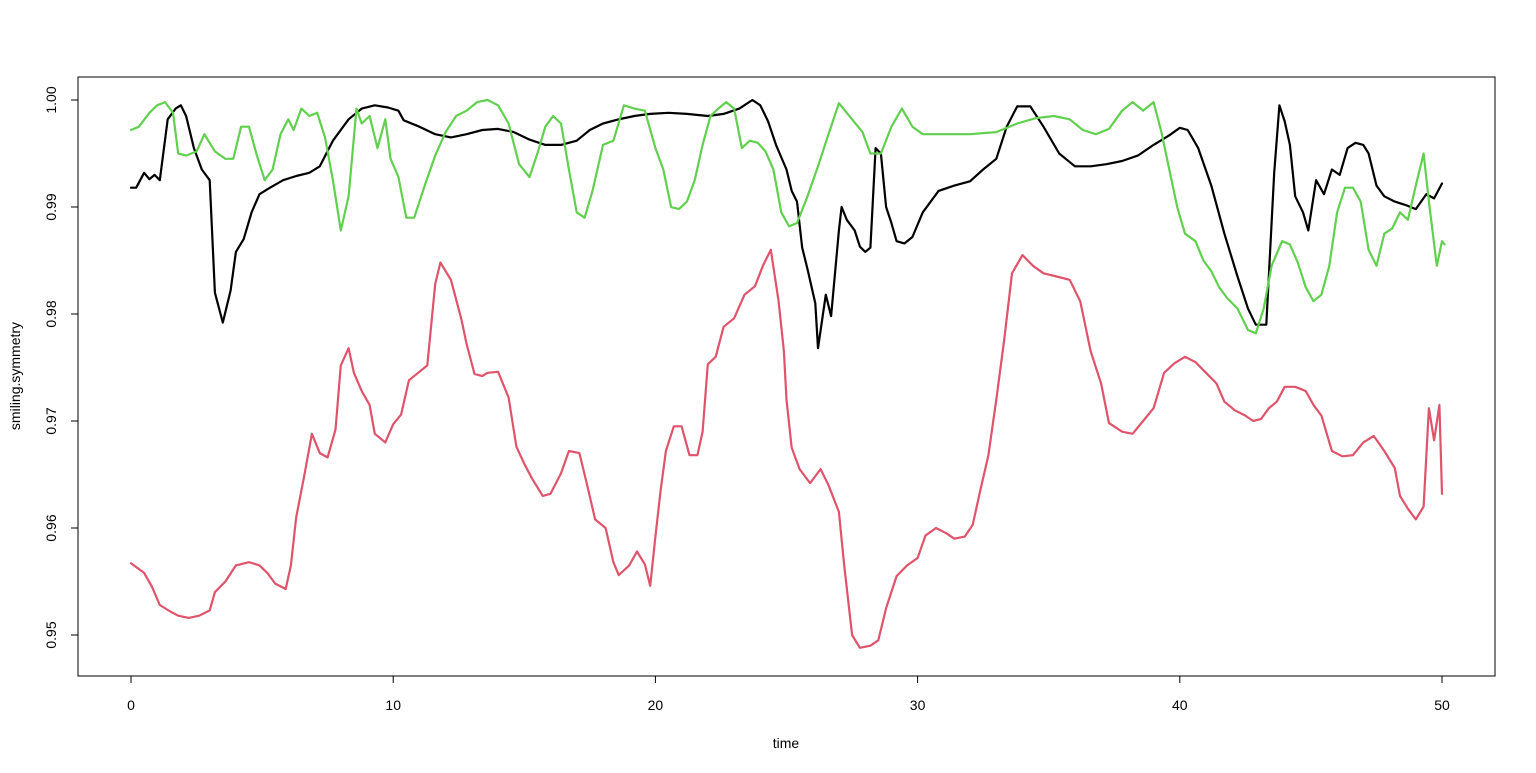 This screenshot has width=1536, height=773. What do you see at coordinates (51, 206) in the screenshot?
I see `y-tick-label: 0.99` at bounding box center [51, 206].